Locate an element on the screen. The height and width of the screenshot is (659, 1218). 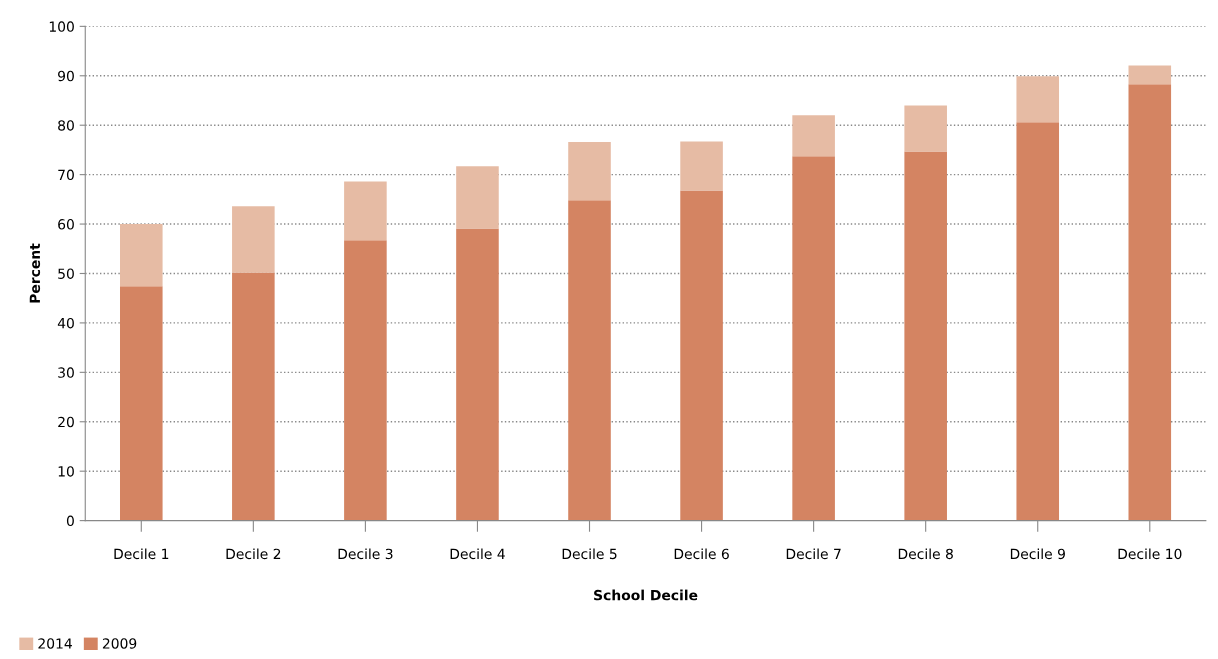
x-tick-label: Decile 10 is located at coordinates (1150, 554).